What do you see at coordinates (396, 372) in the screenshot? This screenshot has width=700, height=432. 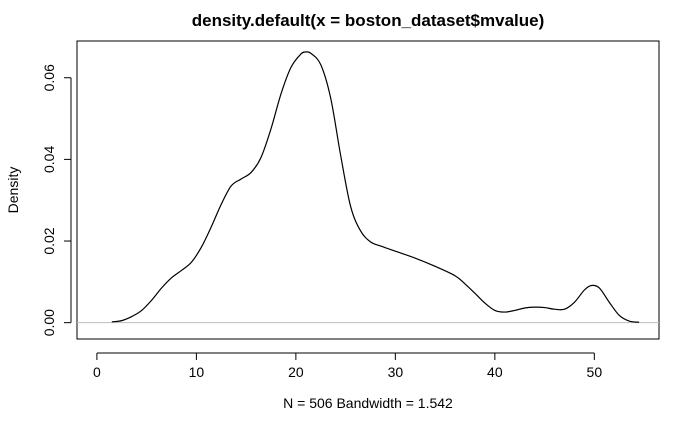 I see `x-tick-label: 30` at bounding box center [396, 372].